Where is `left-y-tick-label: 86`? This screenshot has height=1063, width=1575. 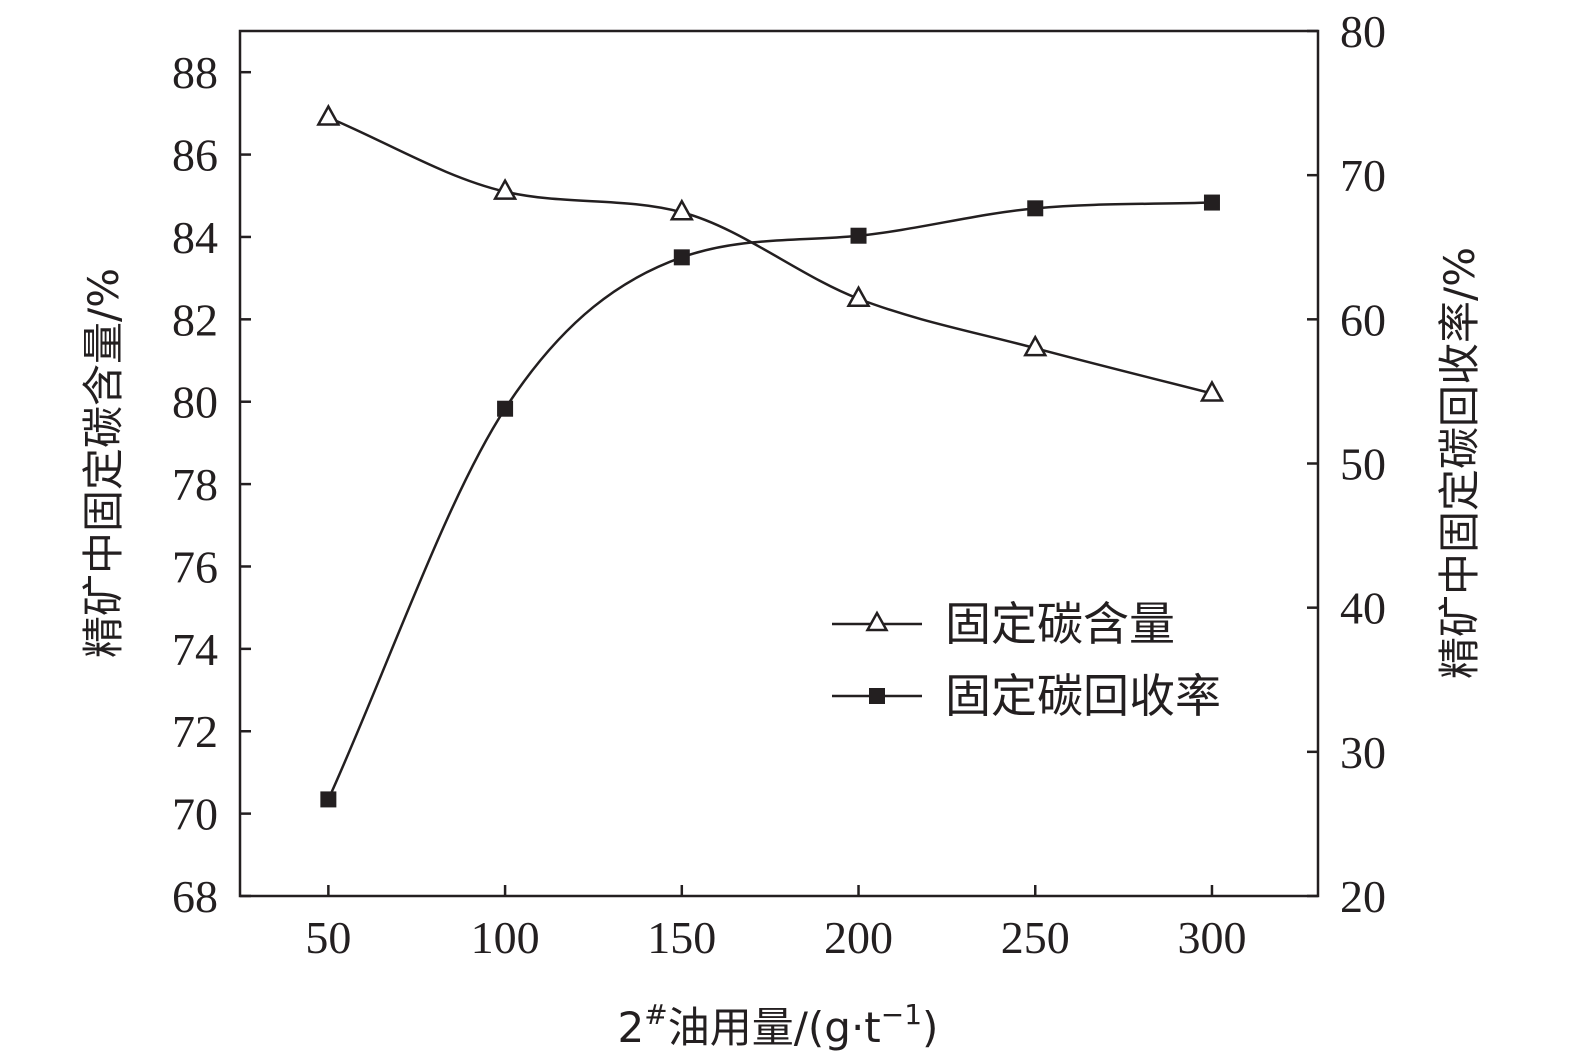
left-y-tick-label: 86 is located at coordinates (195, 155).